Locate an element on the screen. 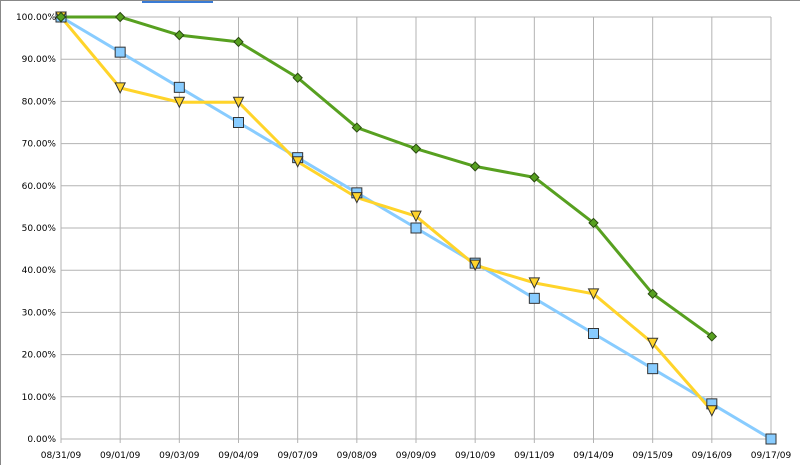 This screenshot has width=800, height=470. x-tick-label: 09/07/09 is located at coordinates (297, 456).